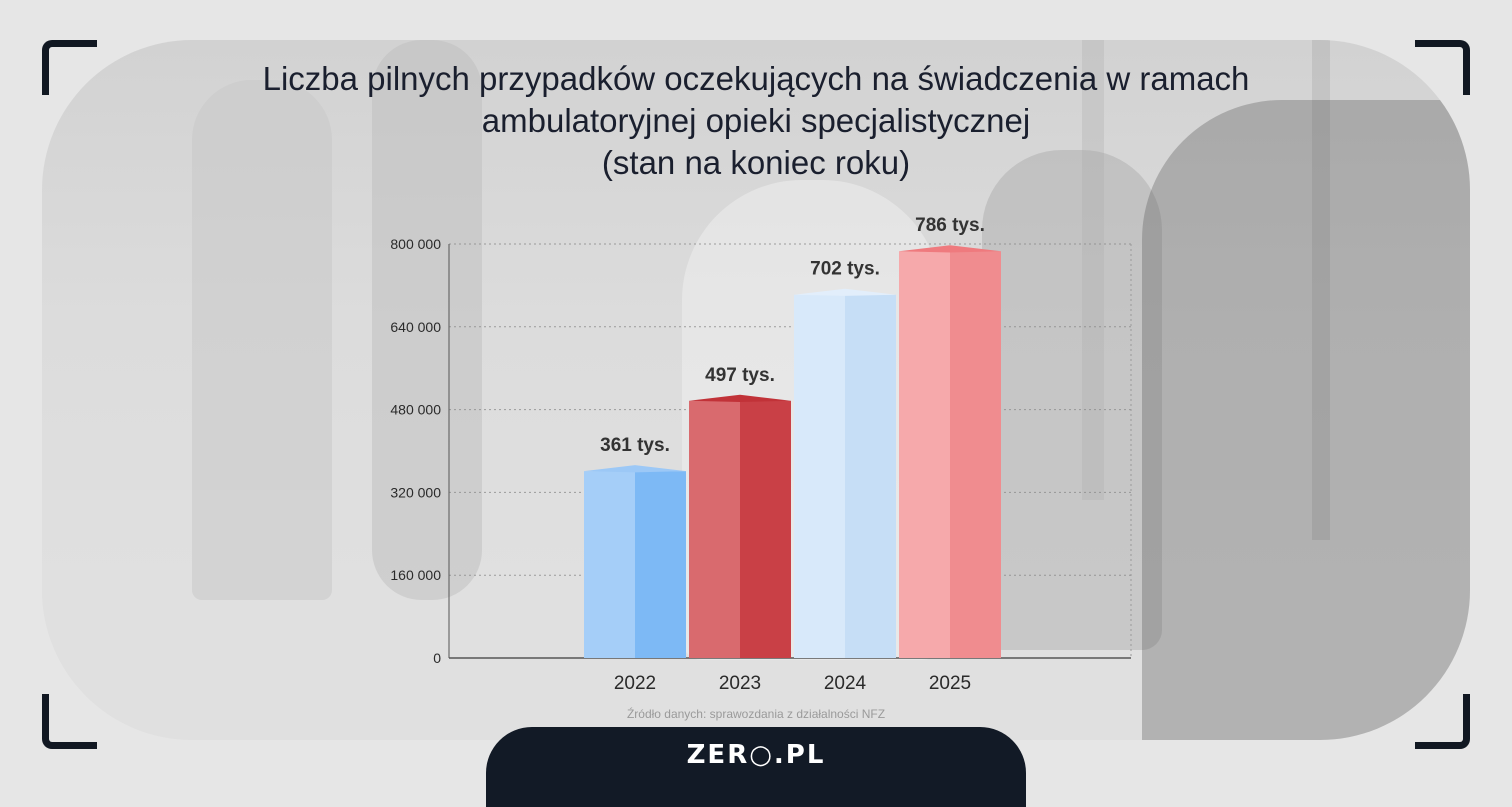  Describe the element at coordinates (1072, 400) in the screenshot. I see `child-silhouette` at that location.